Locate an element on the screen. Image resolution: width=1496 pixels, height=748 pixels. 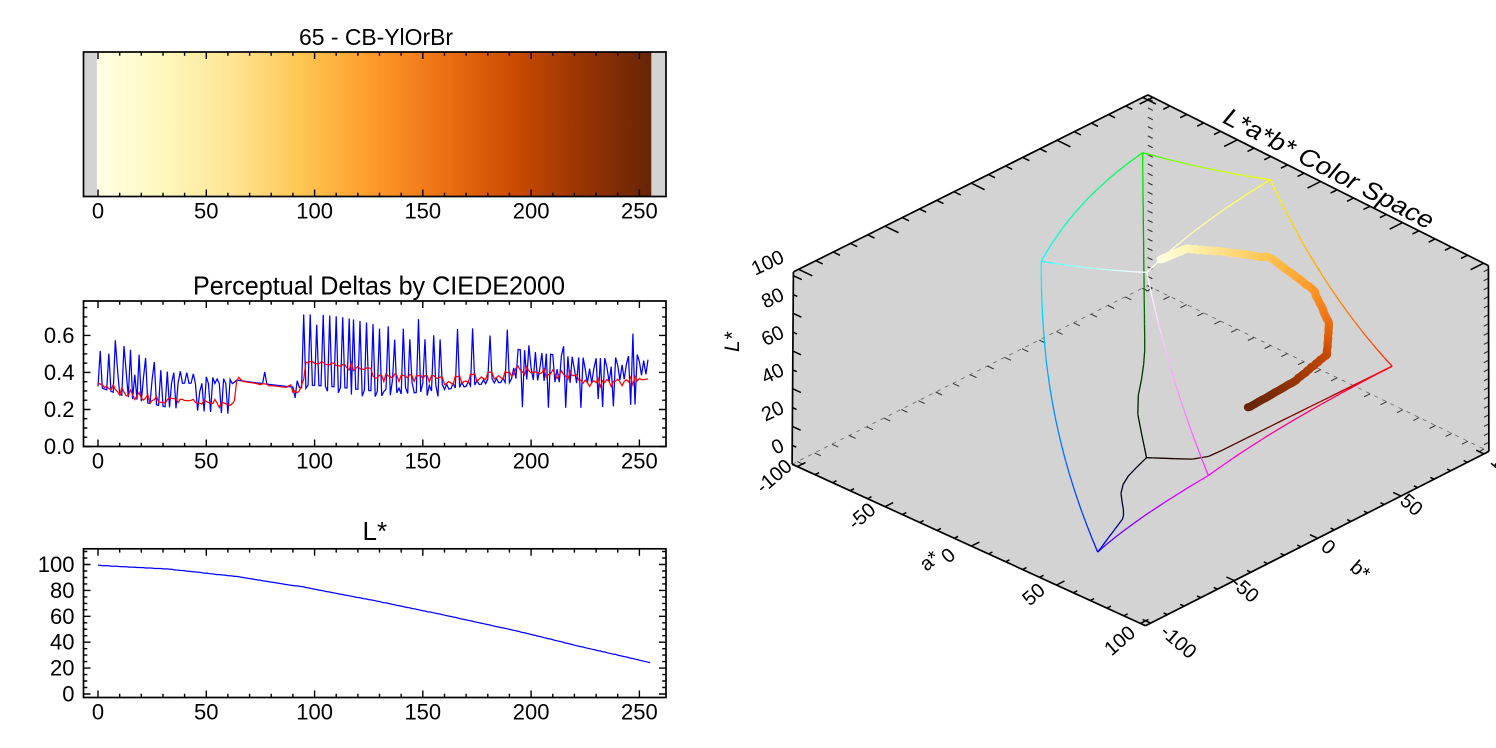
svg-text: 65 - CB-YlOrBr is located at coordinates (376, 37).